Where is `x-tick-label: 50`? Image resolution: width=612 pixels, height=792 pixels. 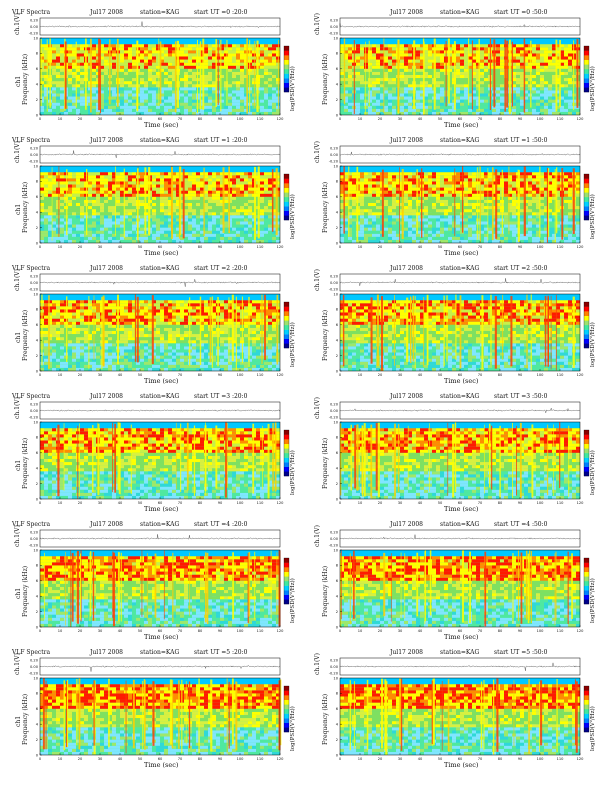
x-tick-label: 50 is located at coordinates (440, 119).